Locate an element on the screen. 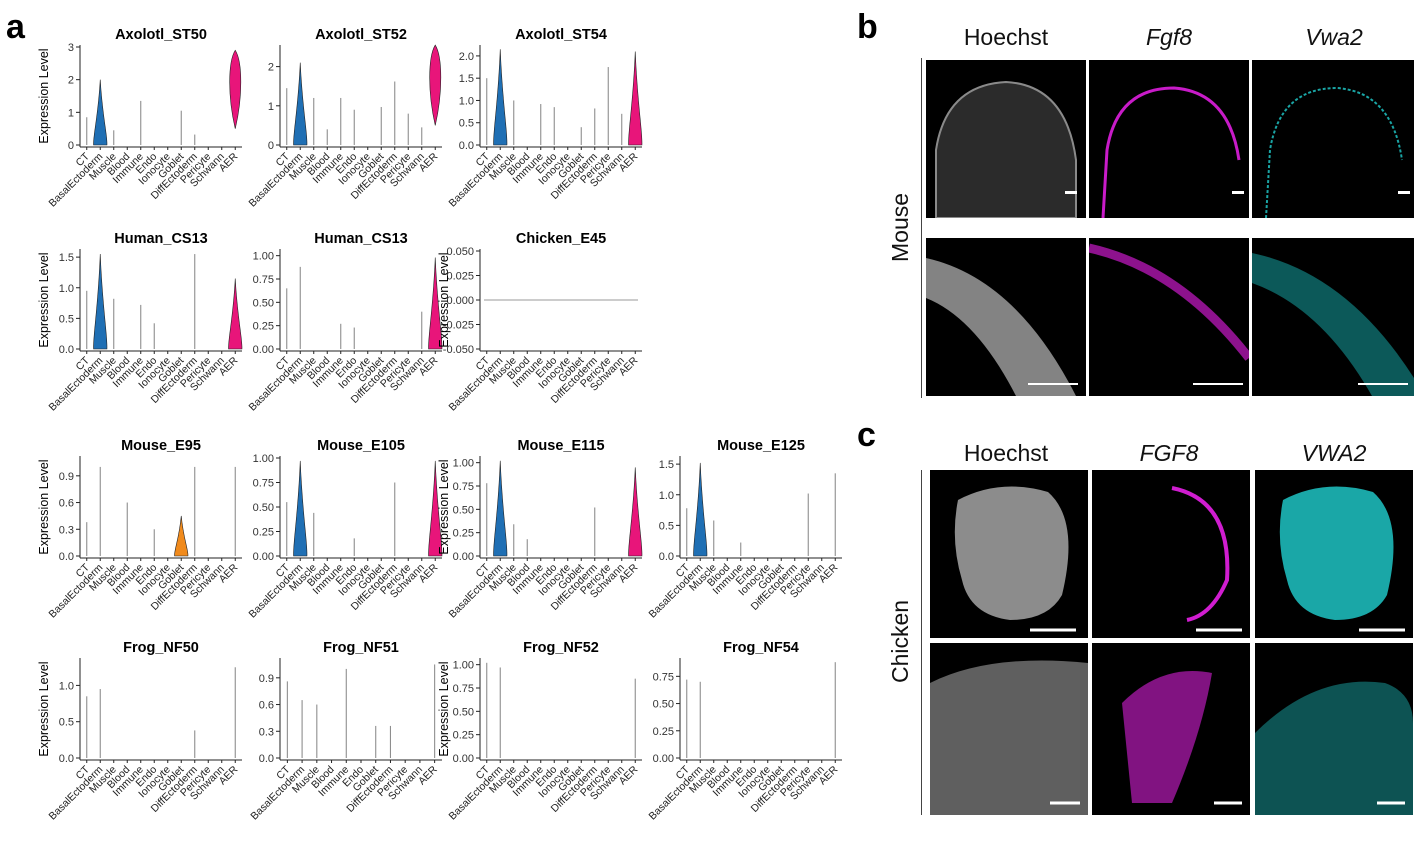  y-tick-label: 0.3 is located at coordinates (66, 530).